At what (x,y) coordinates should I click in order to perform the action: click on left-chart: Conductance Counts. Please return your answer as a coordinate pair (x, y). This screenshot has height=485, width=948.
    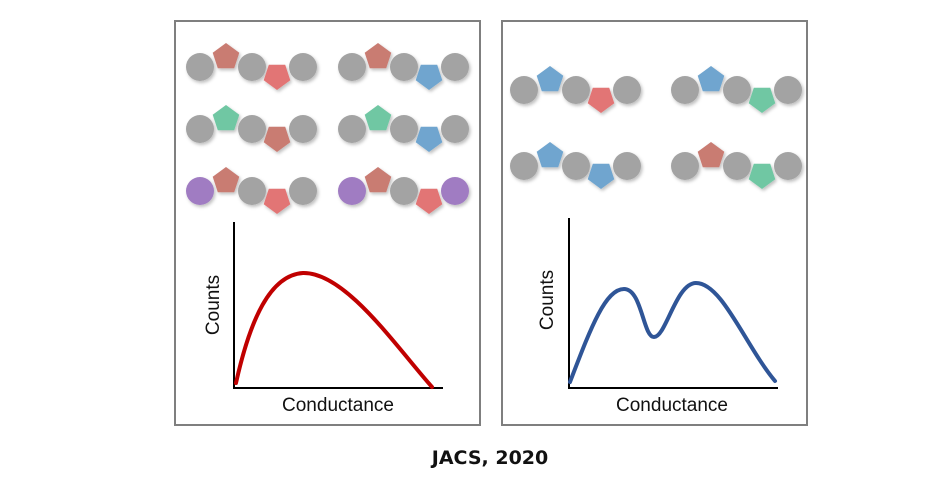
    Looking at the image, I should click on (323, 319).